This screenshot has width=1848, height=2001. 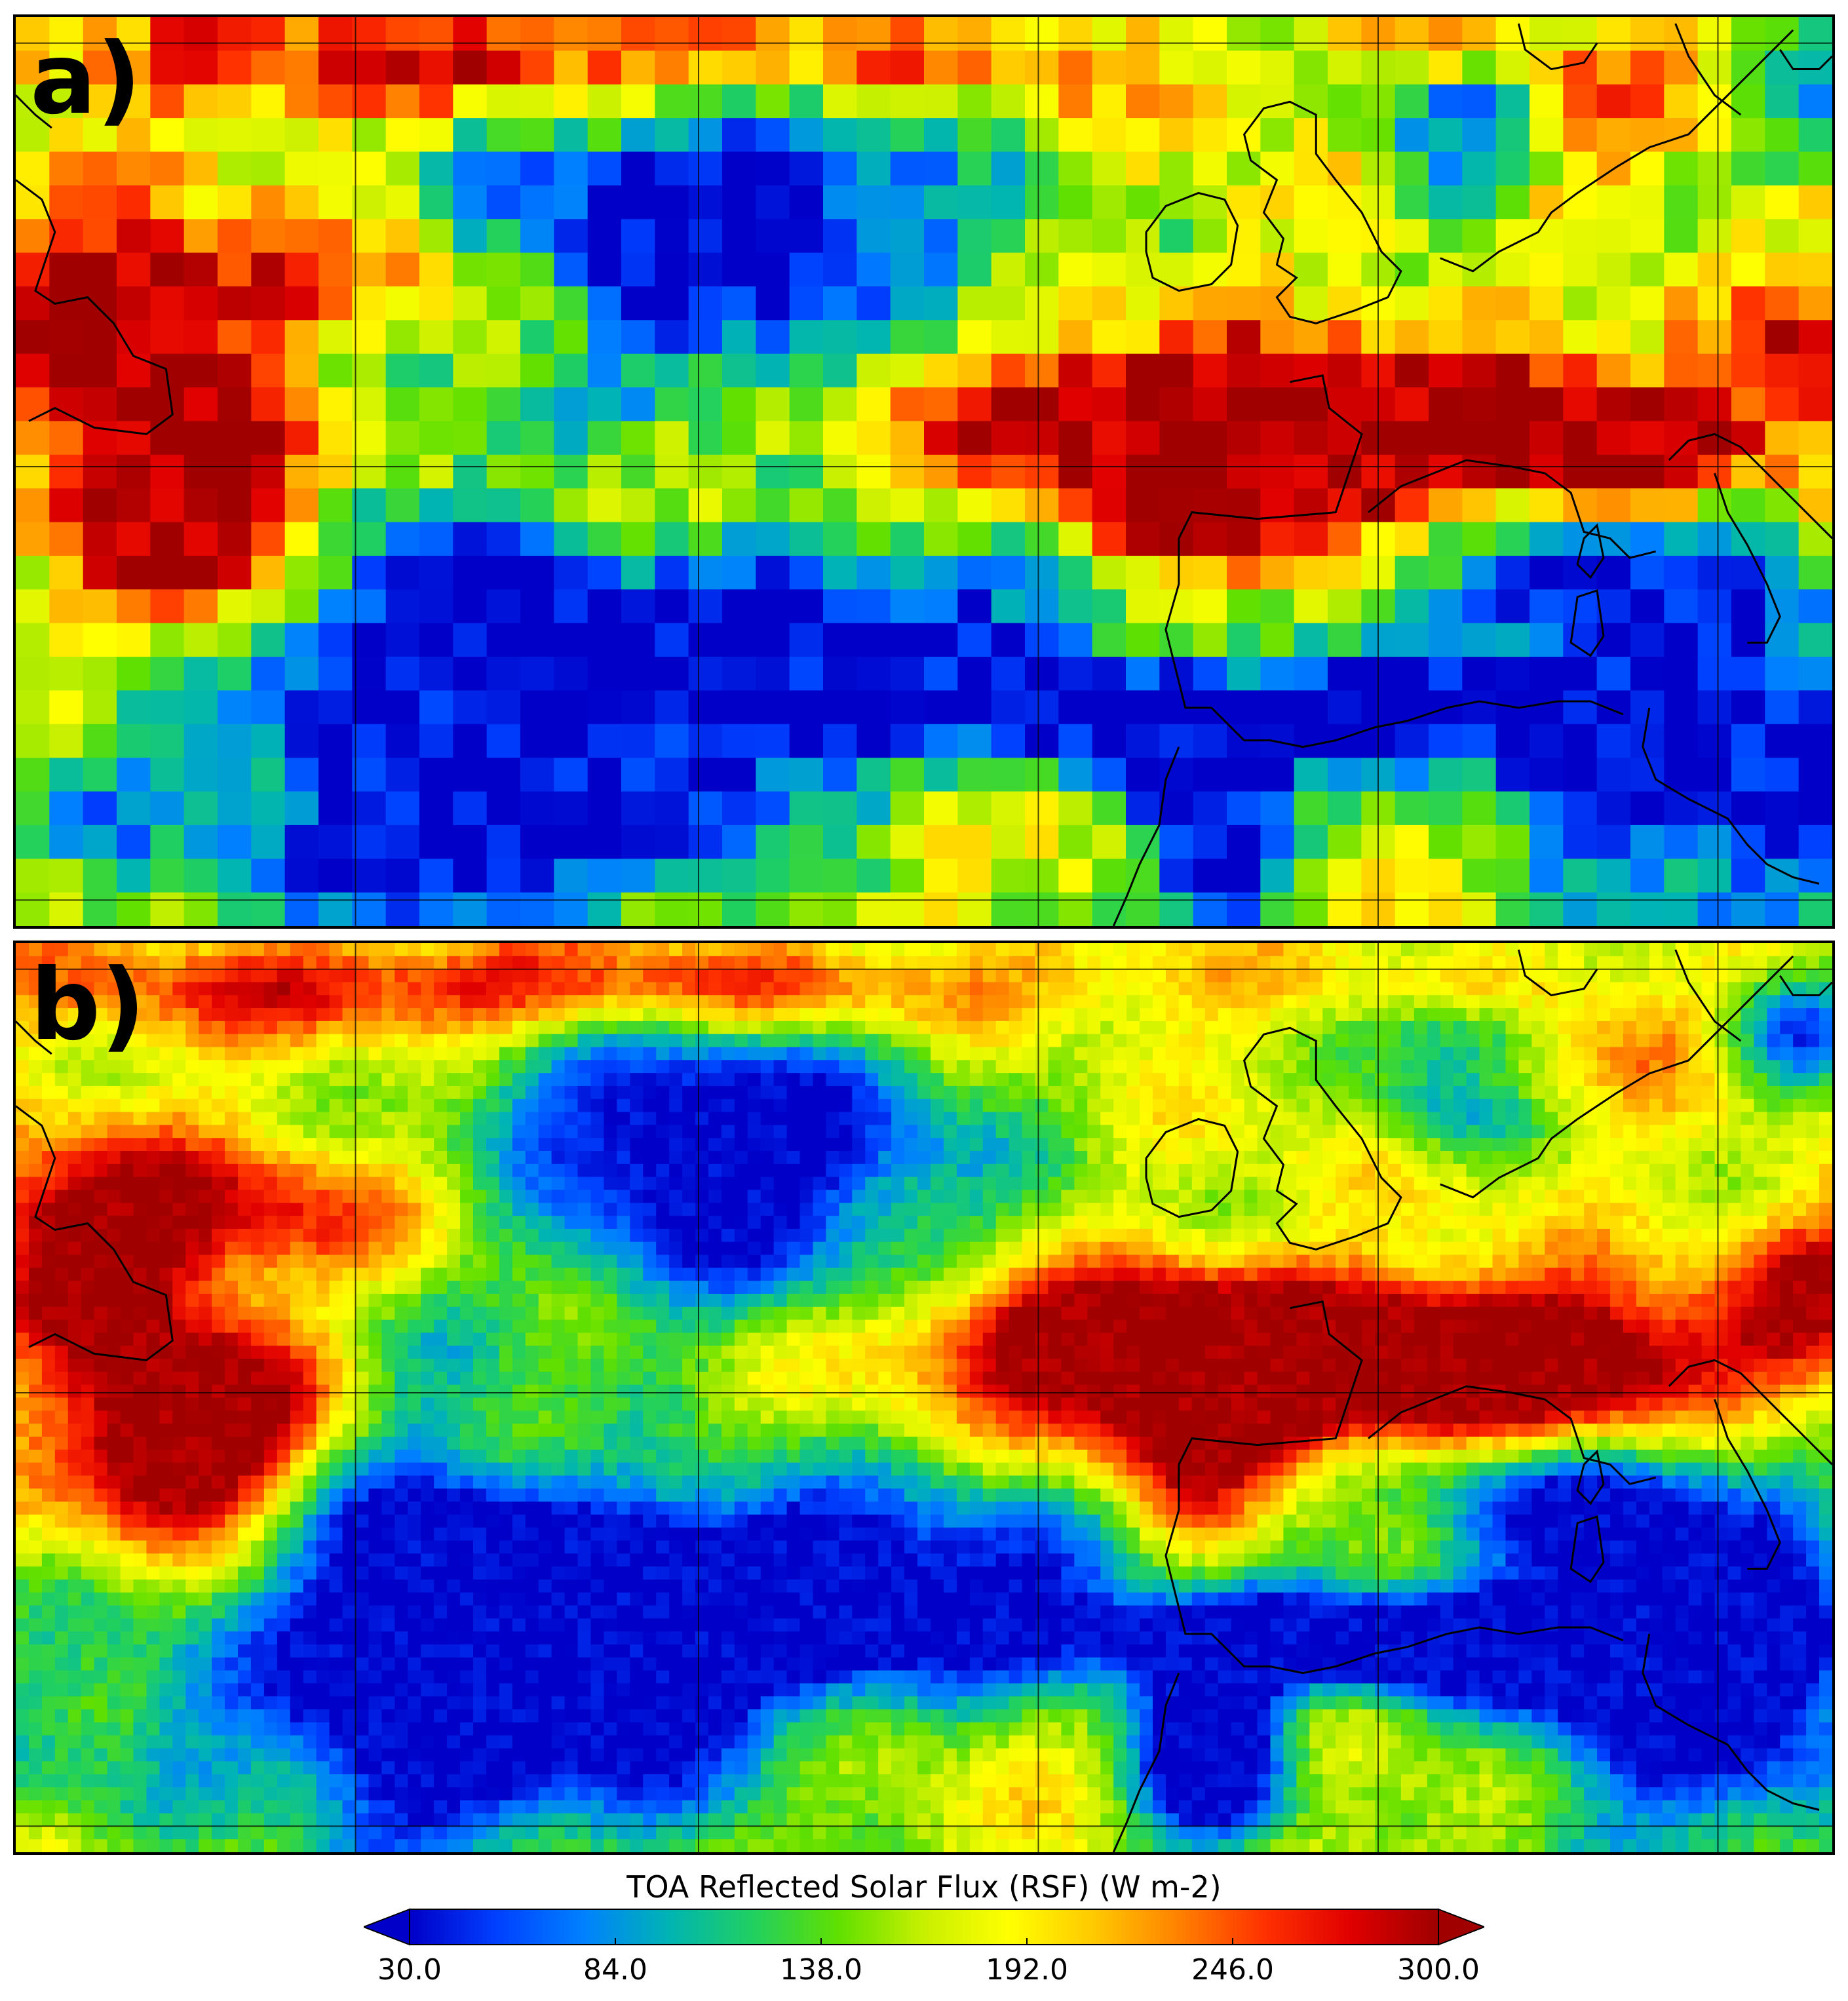 I want to click on colorbar-title: TOA Reflected Solar Flux (RSF) (W m-2), so click(x=924, y=1887).